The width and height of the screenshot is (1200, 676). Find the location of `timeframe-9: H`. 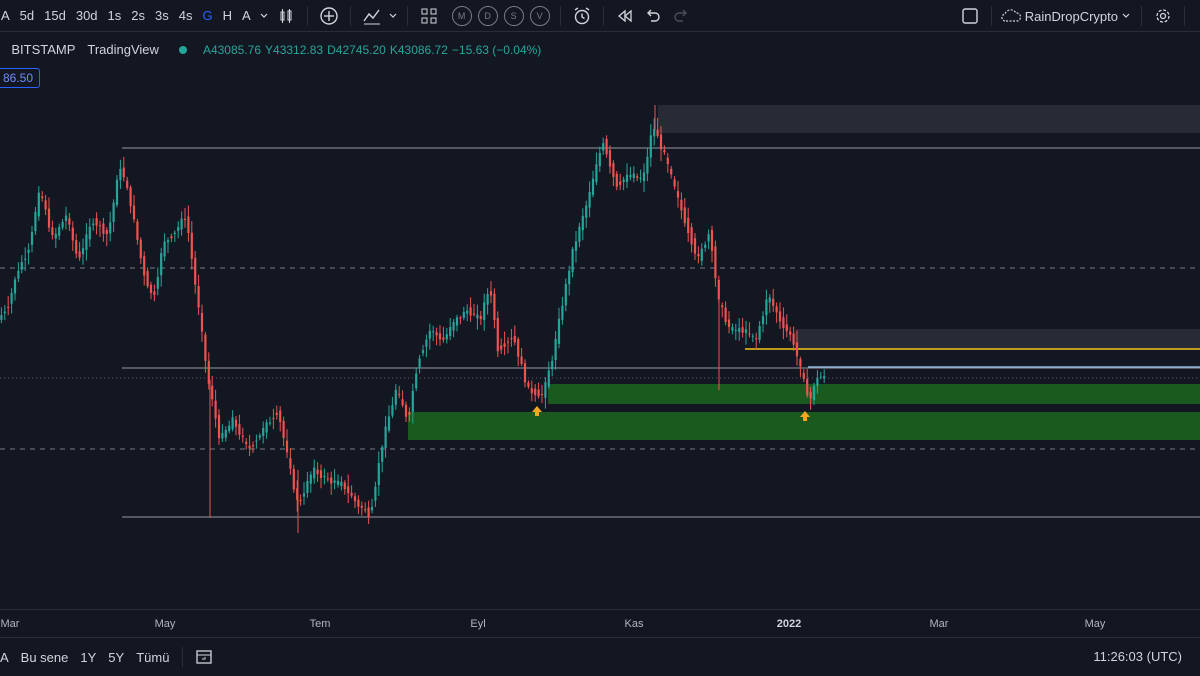

timeframe-9: H is located at coordinates (227, 15).